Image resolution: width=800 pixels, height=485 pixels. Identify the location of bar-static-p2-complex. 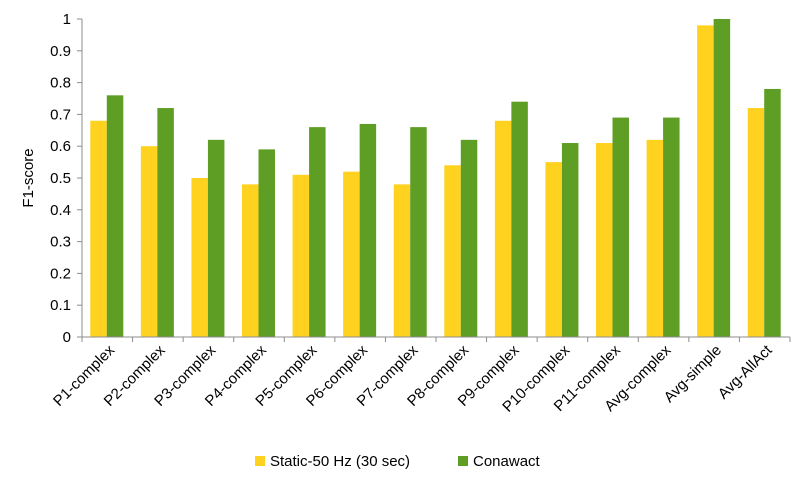
(149, 241).